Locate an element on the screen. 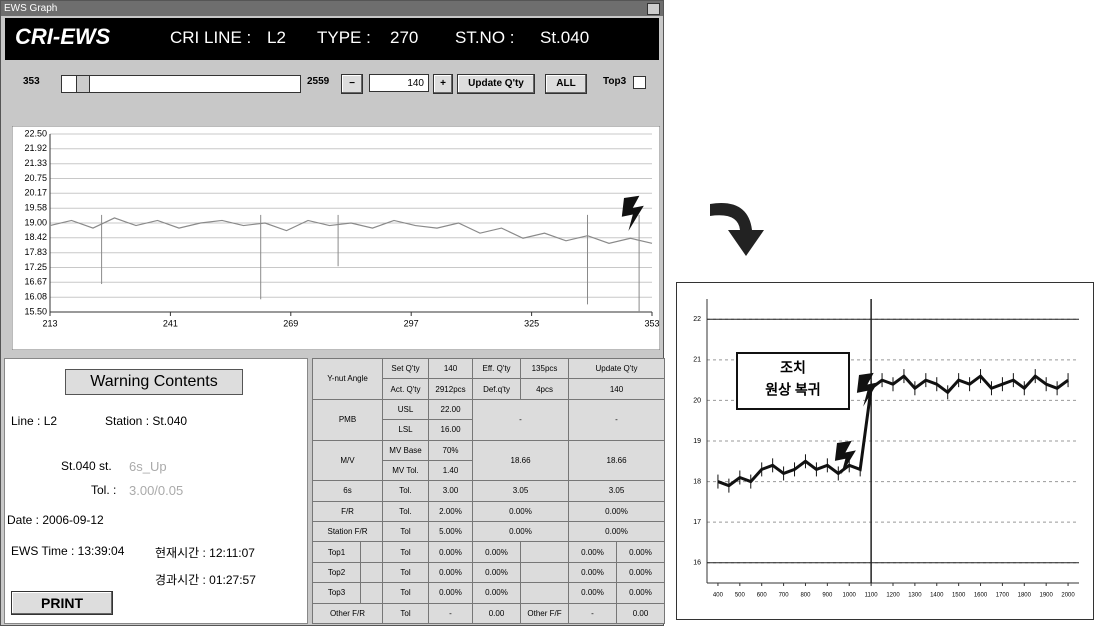 Image resolution: width=1102 pixels, height=628 pixels. cell: Other F/R is located at coordinates (347, 613).